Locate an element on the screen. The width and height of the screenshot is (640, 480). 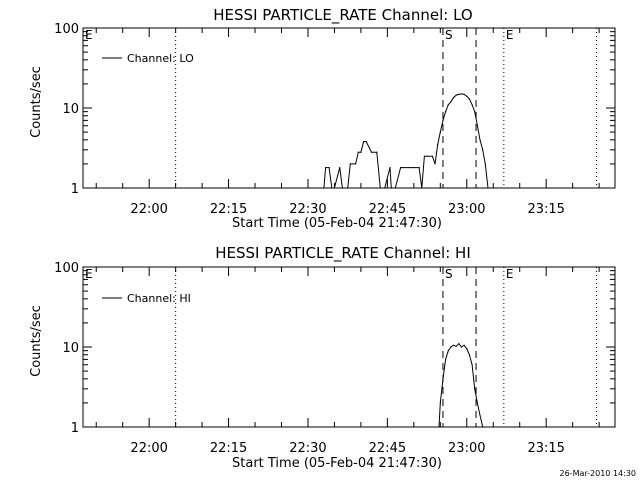
footer-timestamp: 26-Mar-2010 14:30 is located at coordinates (598, 473).